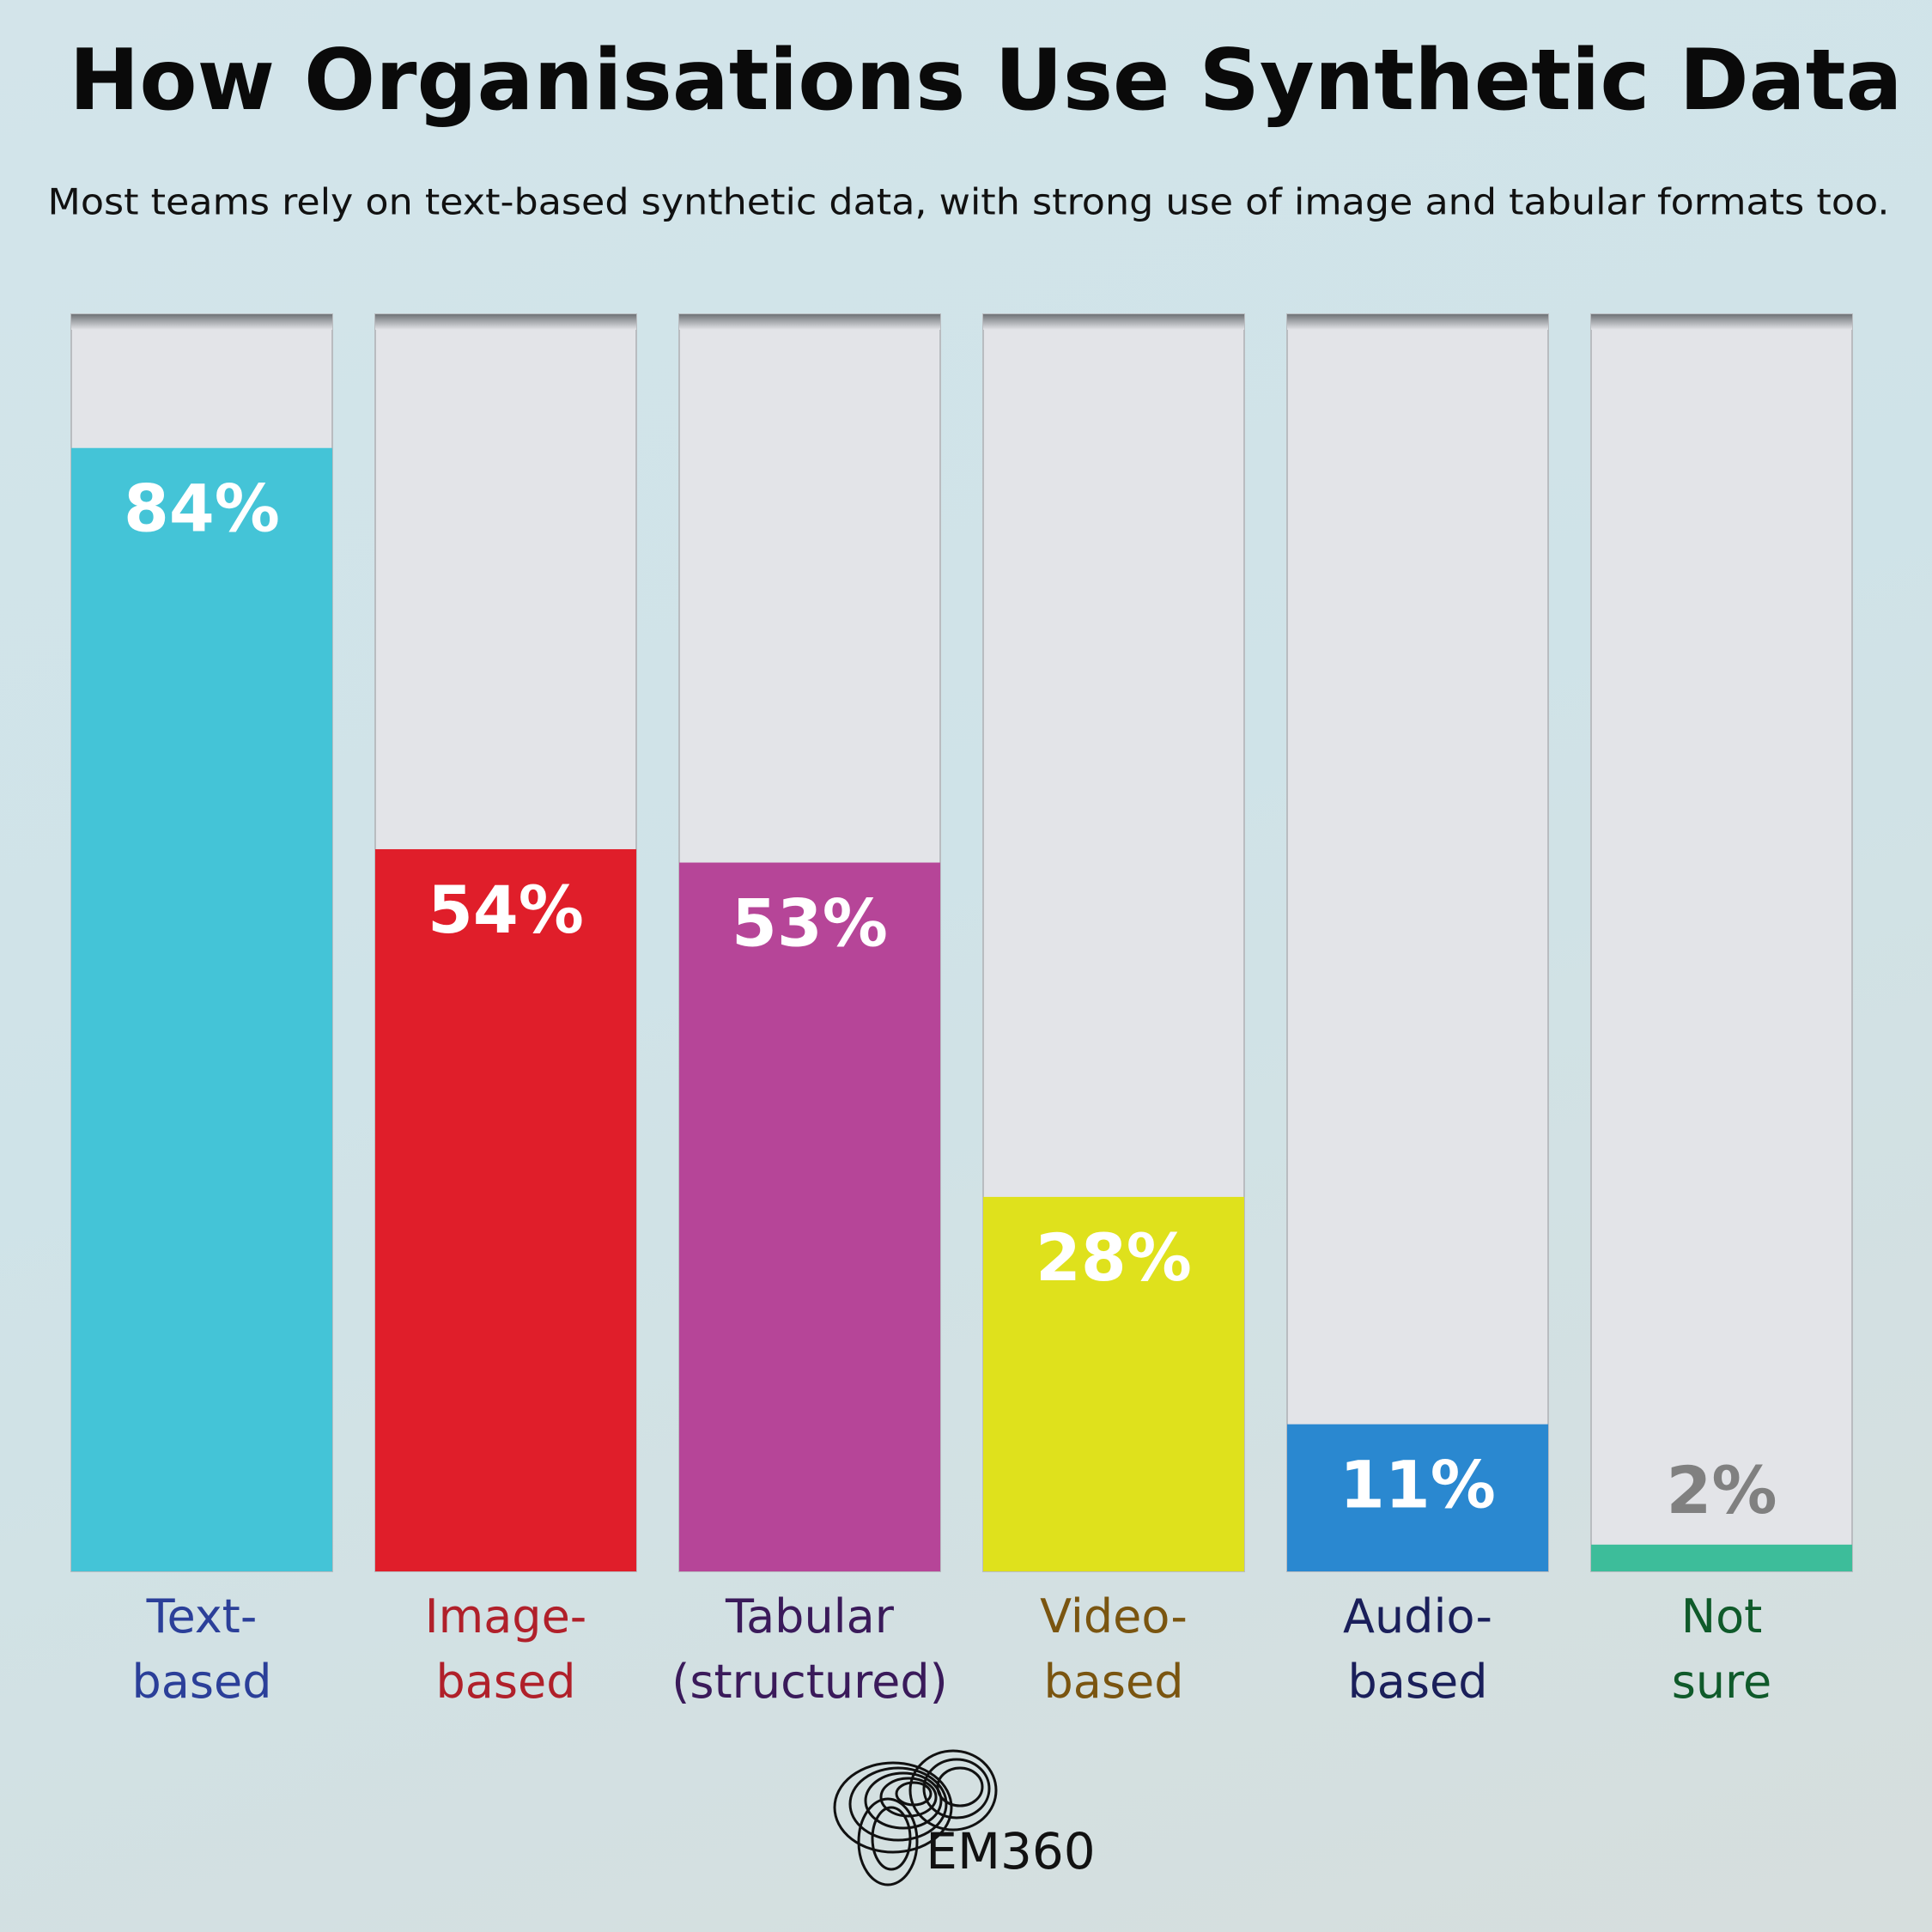 Image resolution: width=1932 pixels, height=1932 pixels. I want to click on value-label: 53%, so click(810, 924).